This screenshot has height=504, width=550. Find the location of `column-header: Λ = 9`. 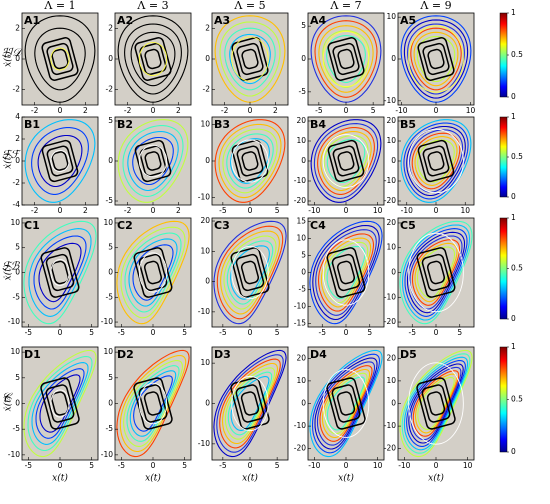

column-header: Λ = 9 is located at coordinates (435, 6).